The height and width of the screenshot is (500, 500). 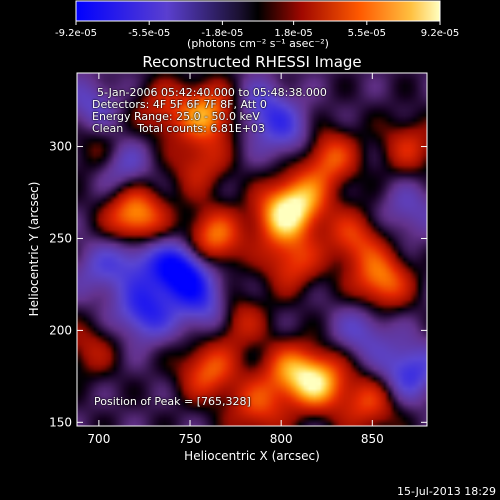 What do you see at coordinates (235, 439) in the screenshot?
I see `x-axis-ticks: 700 750 800 850` at bounding box center [235, 439].